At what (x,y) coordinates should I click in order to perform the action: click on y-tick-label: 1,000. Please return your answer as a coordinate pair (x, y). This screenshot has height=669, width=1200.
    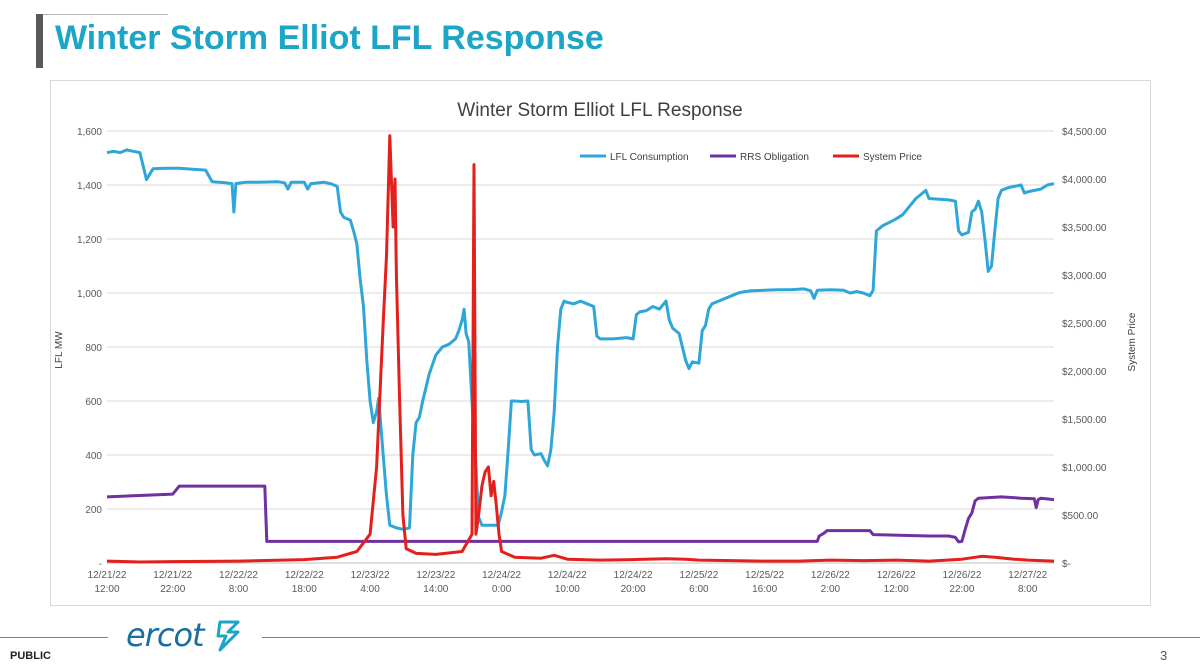
    Looking at the image, I should click on (89, 294).